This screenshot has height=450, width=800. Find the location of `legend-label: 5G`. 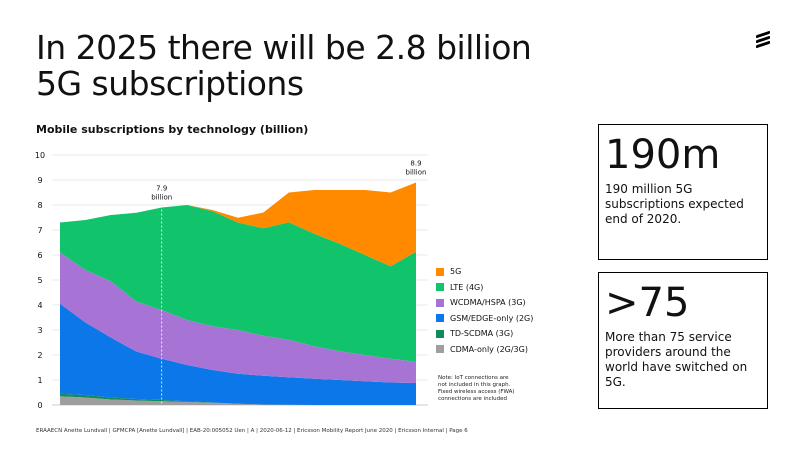

legend-label: 5G is located at coordinates (456, 272).